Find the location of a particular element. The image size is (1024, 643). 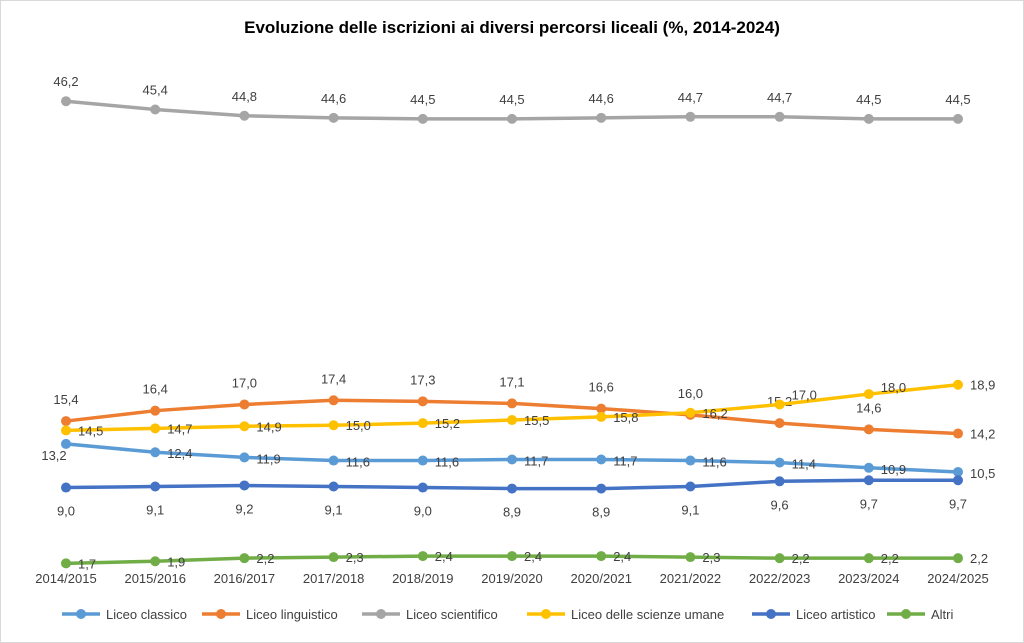

series-altri: 1,7 1,9 2,2 2,3 2,4 2,4 2,4 2,3 2,2 2,2 2,2 is located at coordinates (524, 560).